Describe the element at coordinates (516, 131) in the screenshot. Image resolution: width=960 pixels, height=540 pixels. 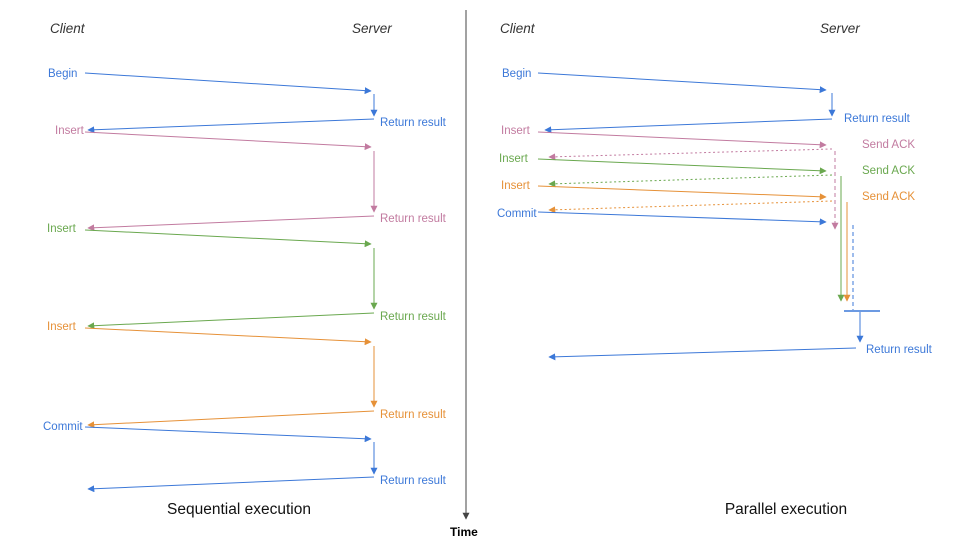
I see `par-insert1-label: Insert` at that location.